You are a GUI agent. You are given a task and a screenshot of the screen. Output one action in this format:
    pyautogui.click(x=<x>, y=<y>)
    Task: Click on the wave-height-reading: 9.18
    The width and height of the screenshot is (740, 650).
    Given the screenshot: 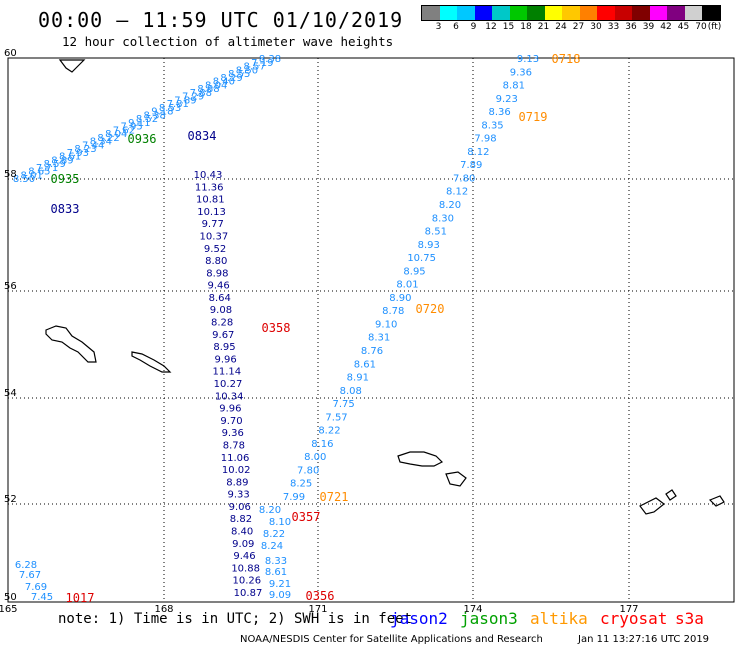 What is the action you would take?
    pyautogui.click(x=162, y=112)
    